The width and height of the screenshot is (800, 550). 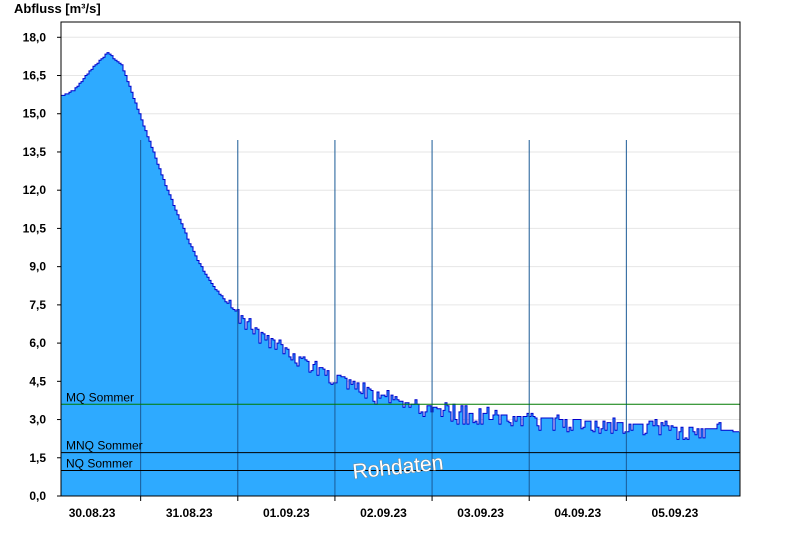 I want to click on y-tick-label: 0,0, so click(x=37, y=496).